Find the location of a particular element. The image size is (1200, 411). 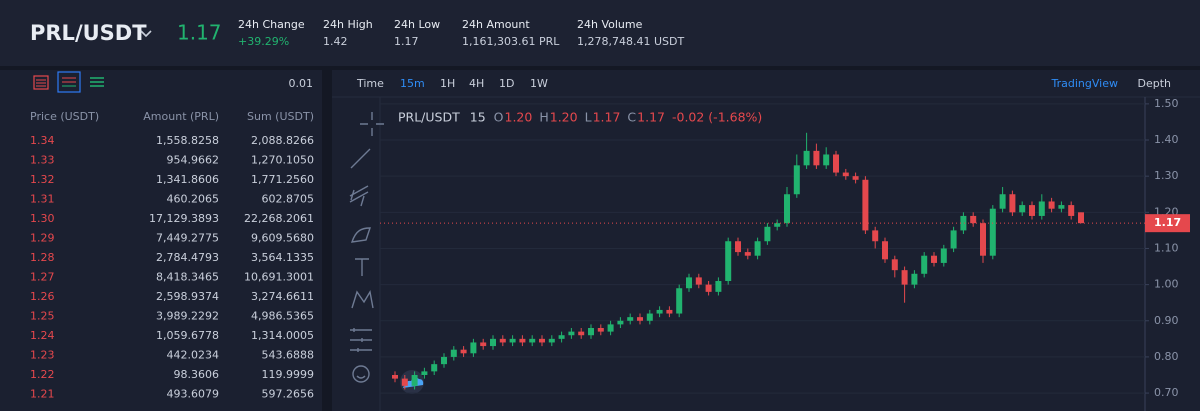

column-header: Price (USDT) is located at coordinates (64, 116).